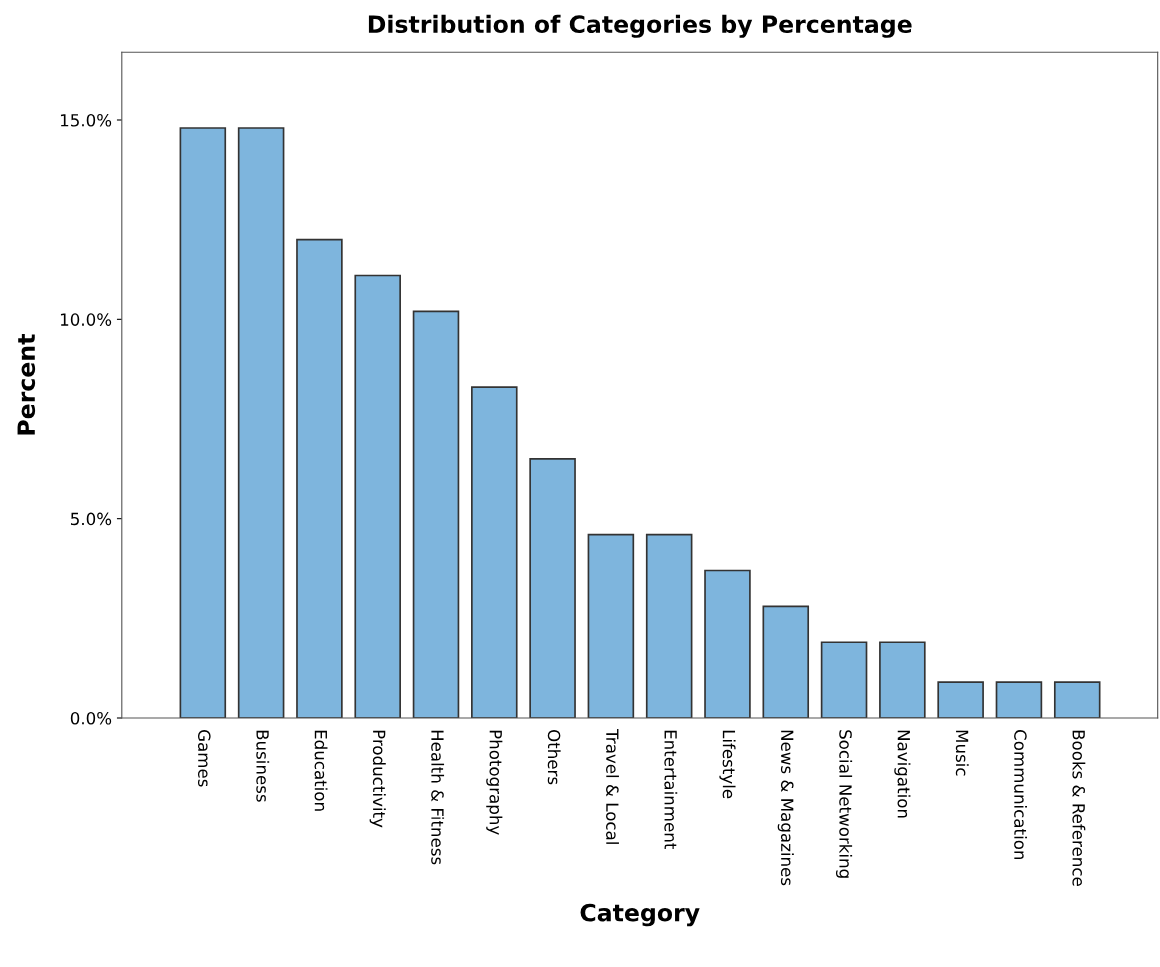 Image resolution: width=1160 pixels, height=967 pixels. Describe the element at coordinates (26, 384) in the screenshot. I see `y-axis-title: Percent` at that location.